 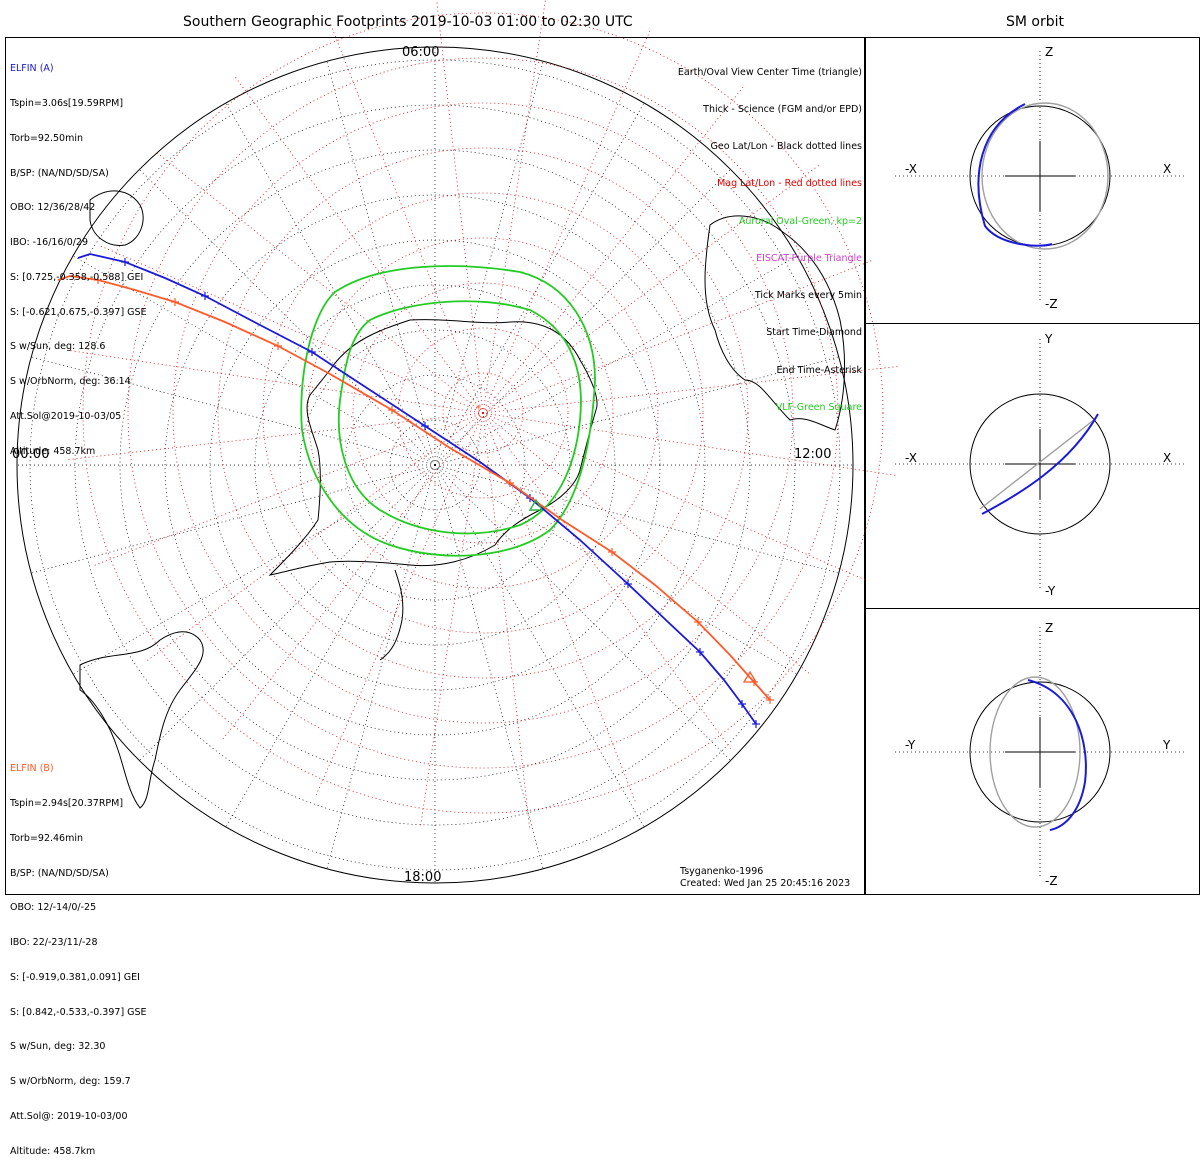 I want to click on elfin-a-line: S w/OrbNorm, deg: 36.14, so click(x=70, y=382).